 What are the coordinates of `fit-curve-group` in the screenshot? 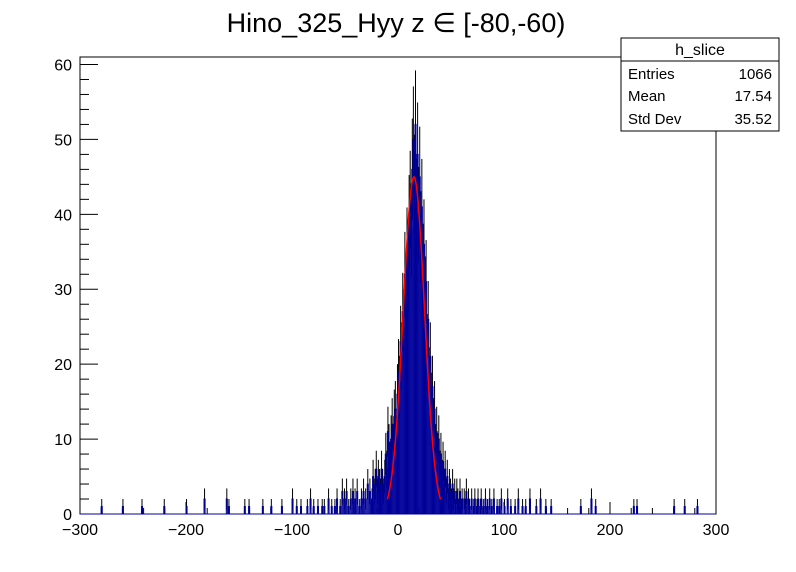 It's located at (414, 337).